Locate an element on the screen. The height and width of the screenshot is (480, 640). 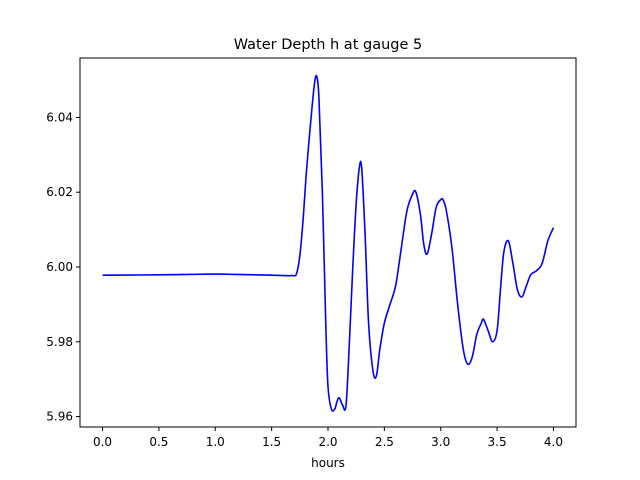
y-tick-label: 5.98 is located at coordinates (59, 342).